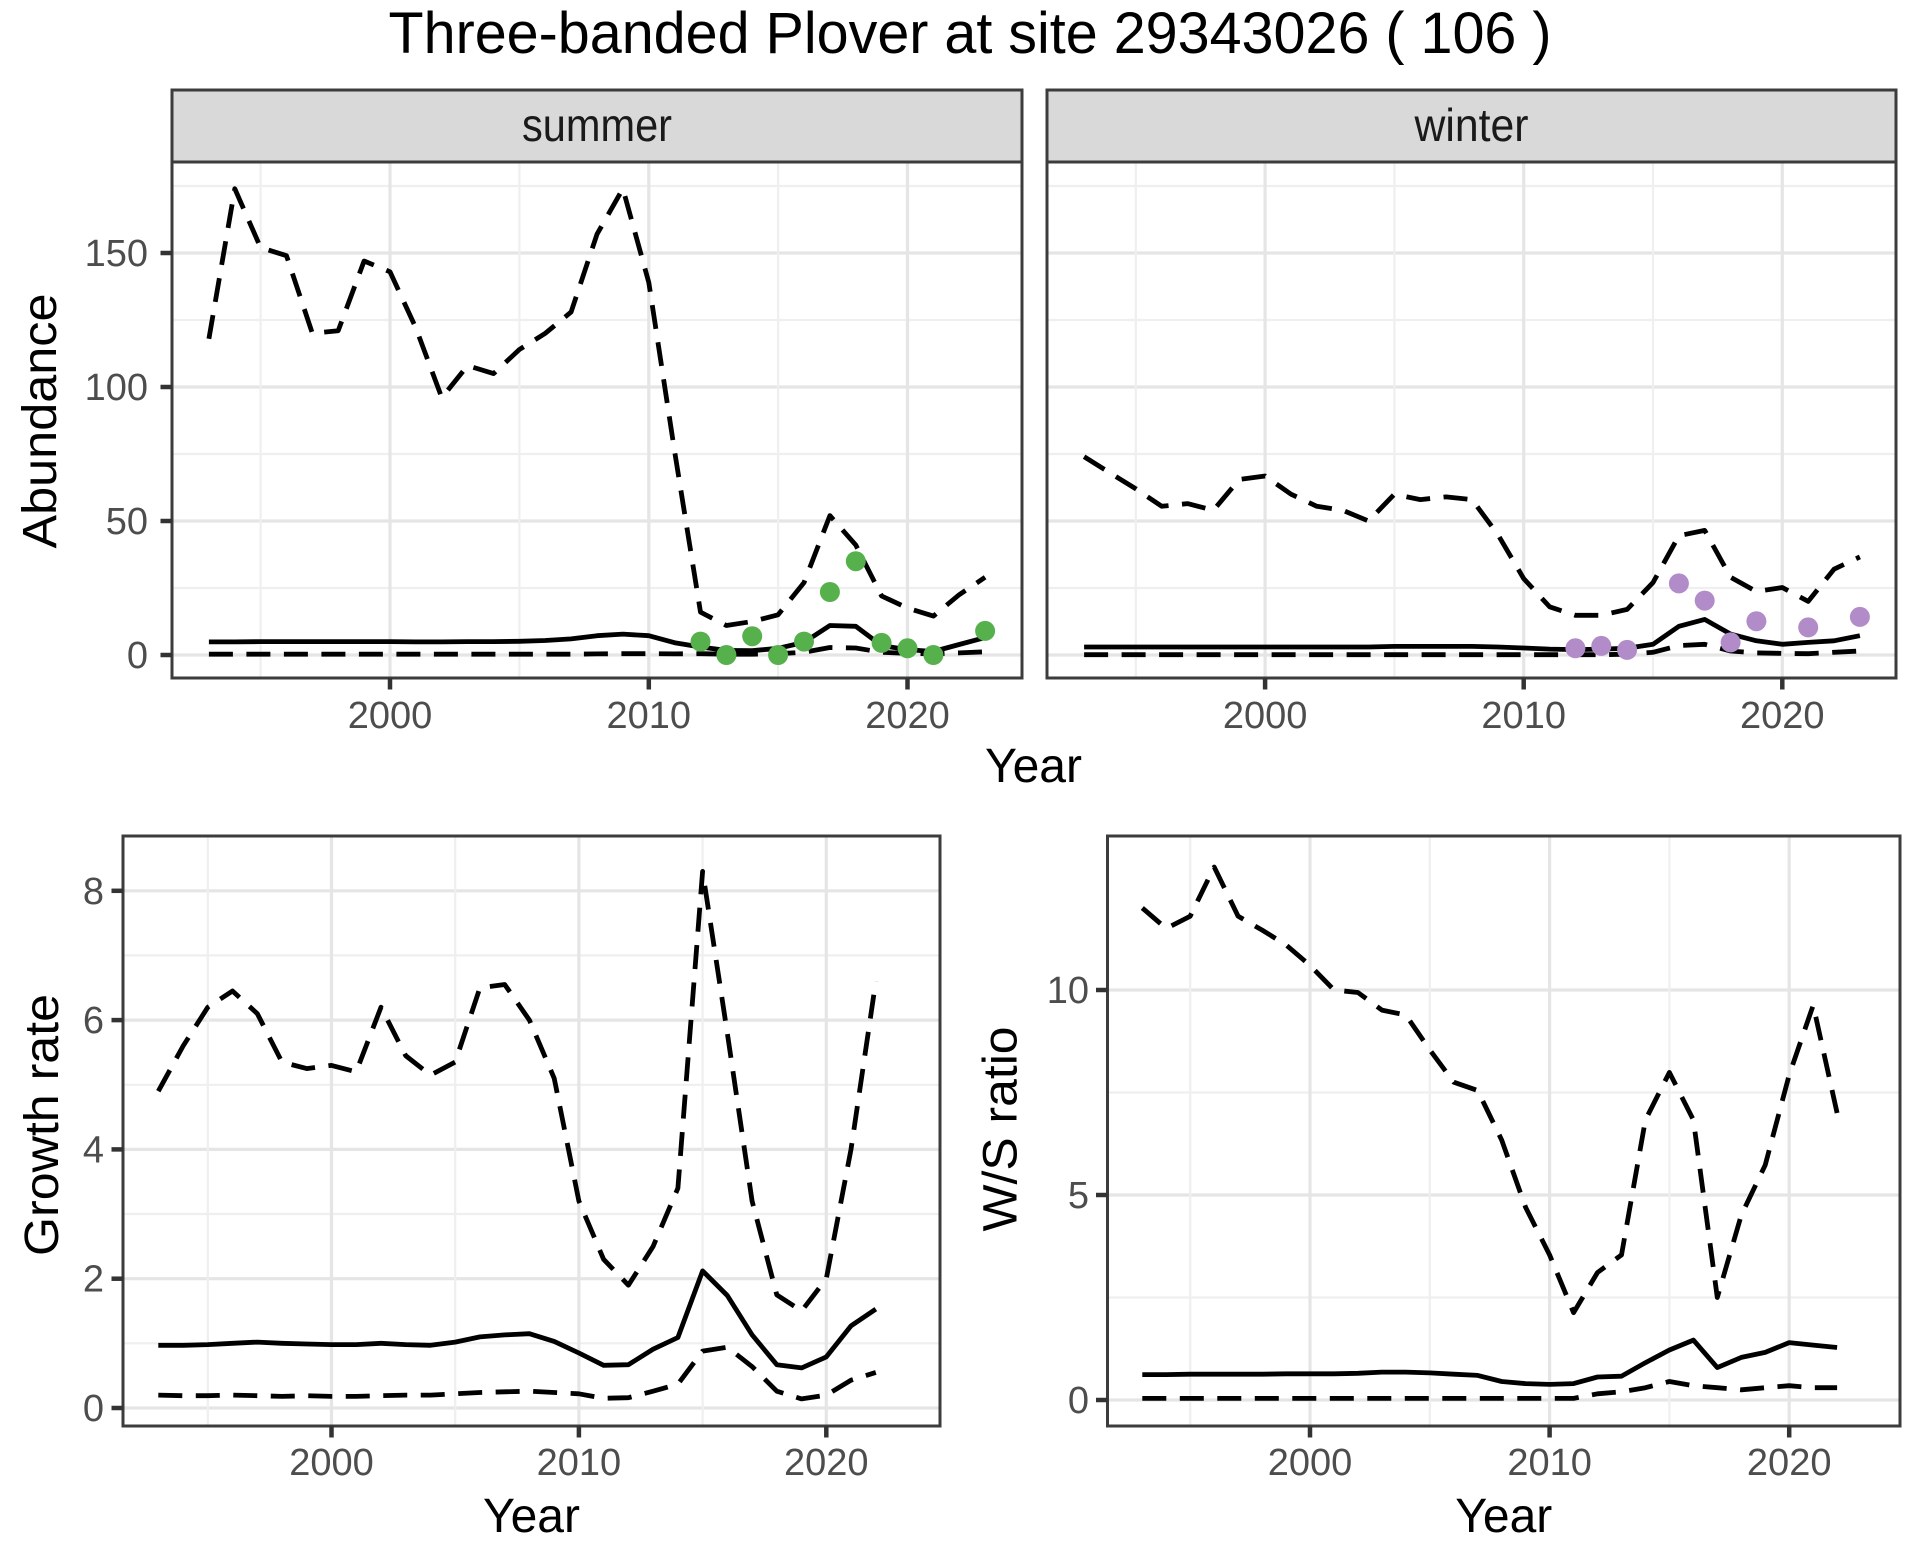 The image size is (1920, 1560). What do you see at coordinates (116, 254) in the screenshot?
I see `svg-text: 150` at bounding box center [116, 254].